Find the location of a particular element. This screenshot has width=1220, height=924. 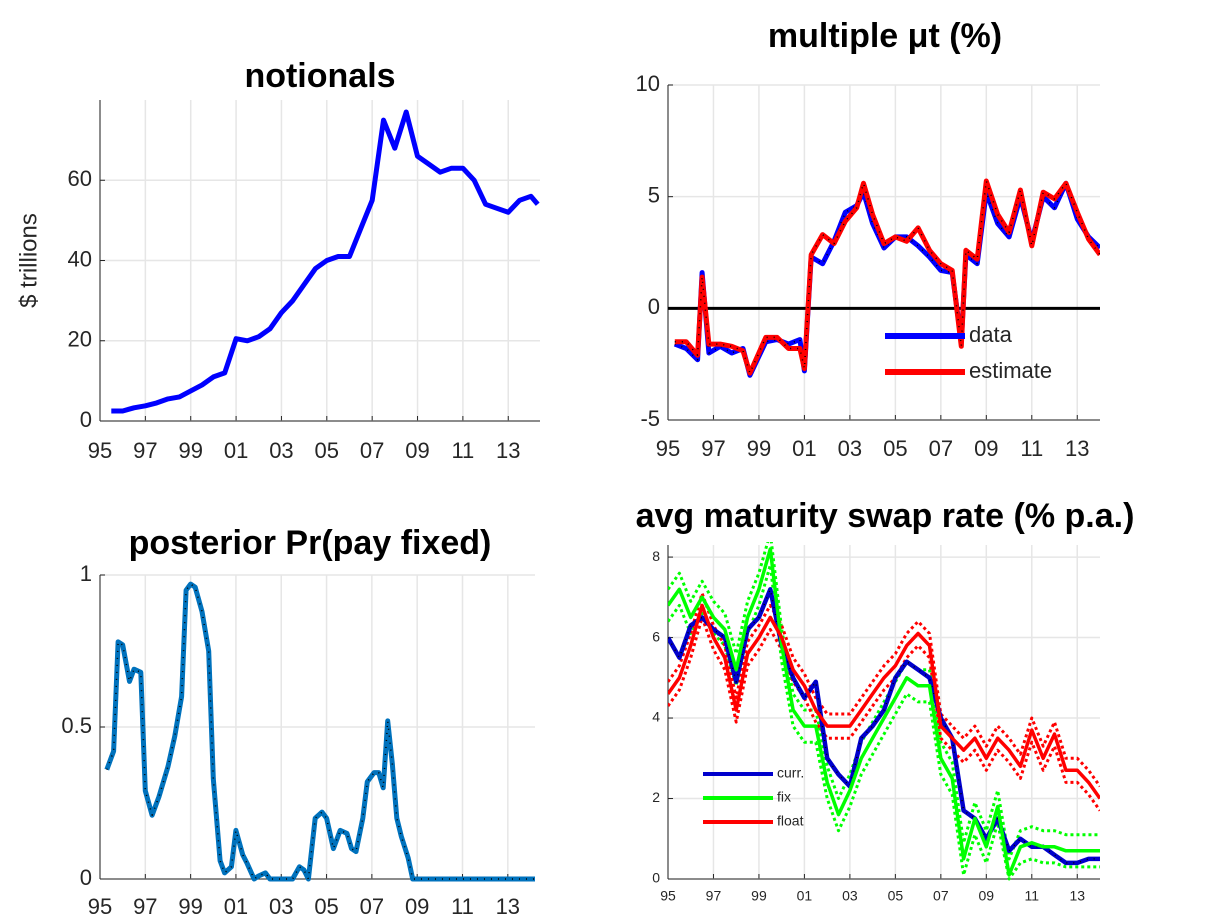

y-tick-label: 1 is located at coordinates (86, 573).